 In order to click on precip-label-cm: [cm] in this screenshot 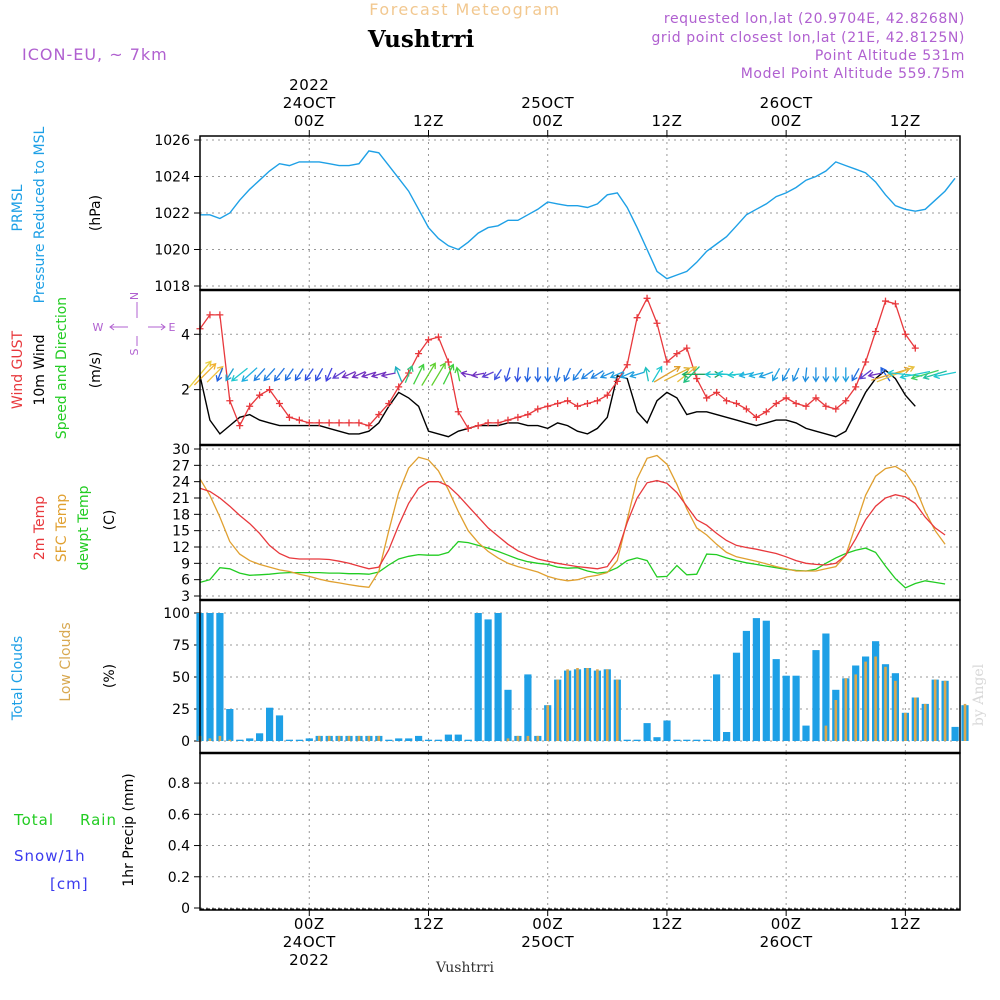, I will do `click(69, 884)`.